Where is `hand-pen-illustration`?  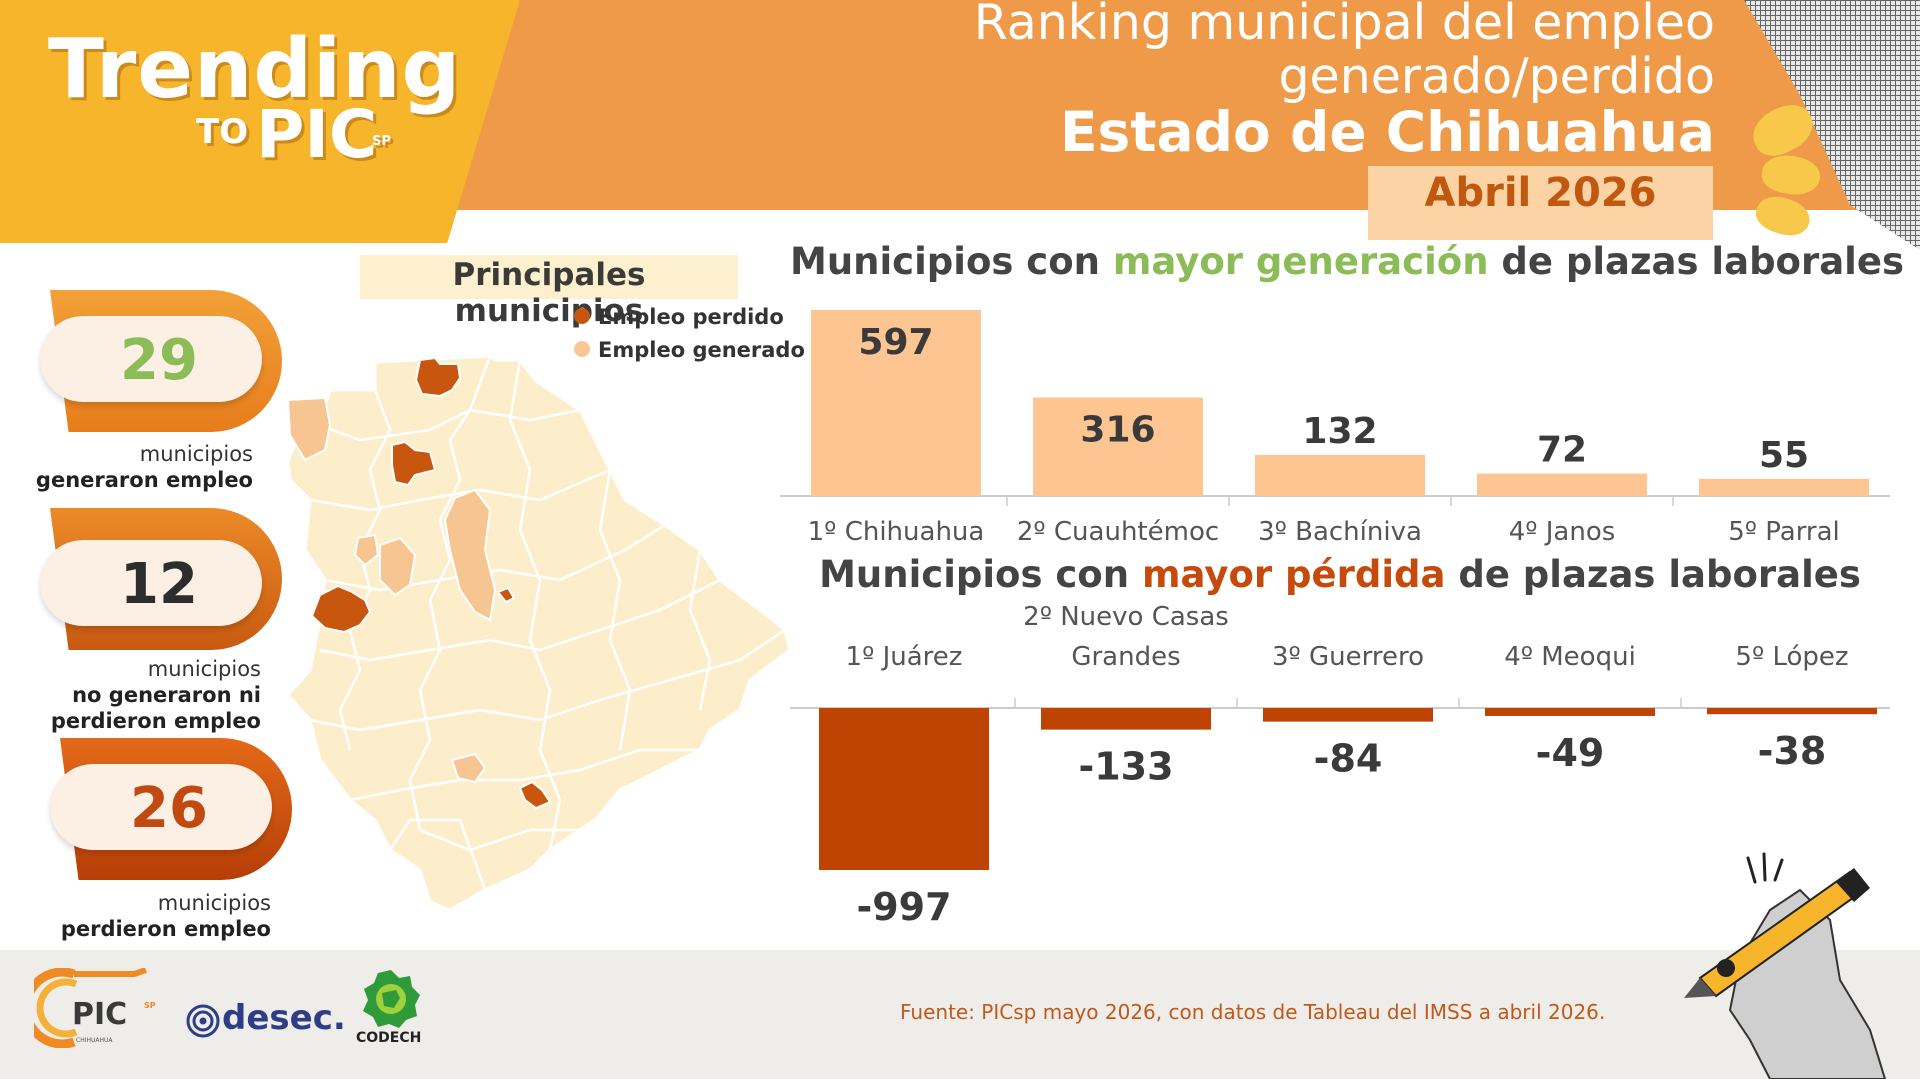 hand-pen-illustration is located at coordinates (1785, 965).